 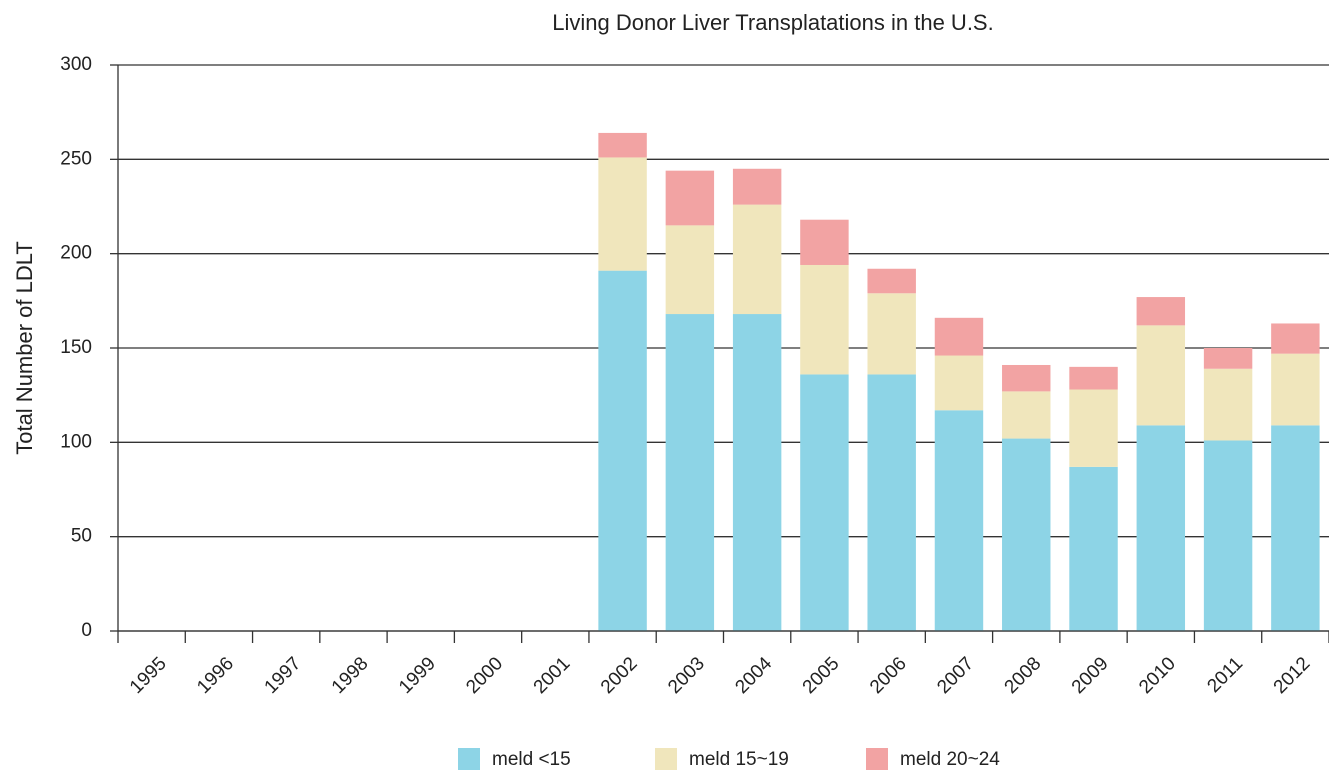 I want to click on x-tick-label: 2005, so click(x=821, y=675).